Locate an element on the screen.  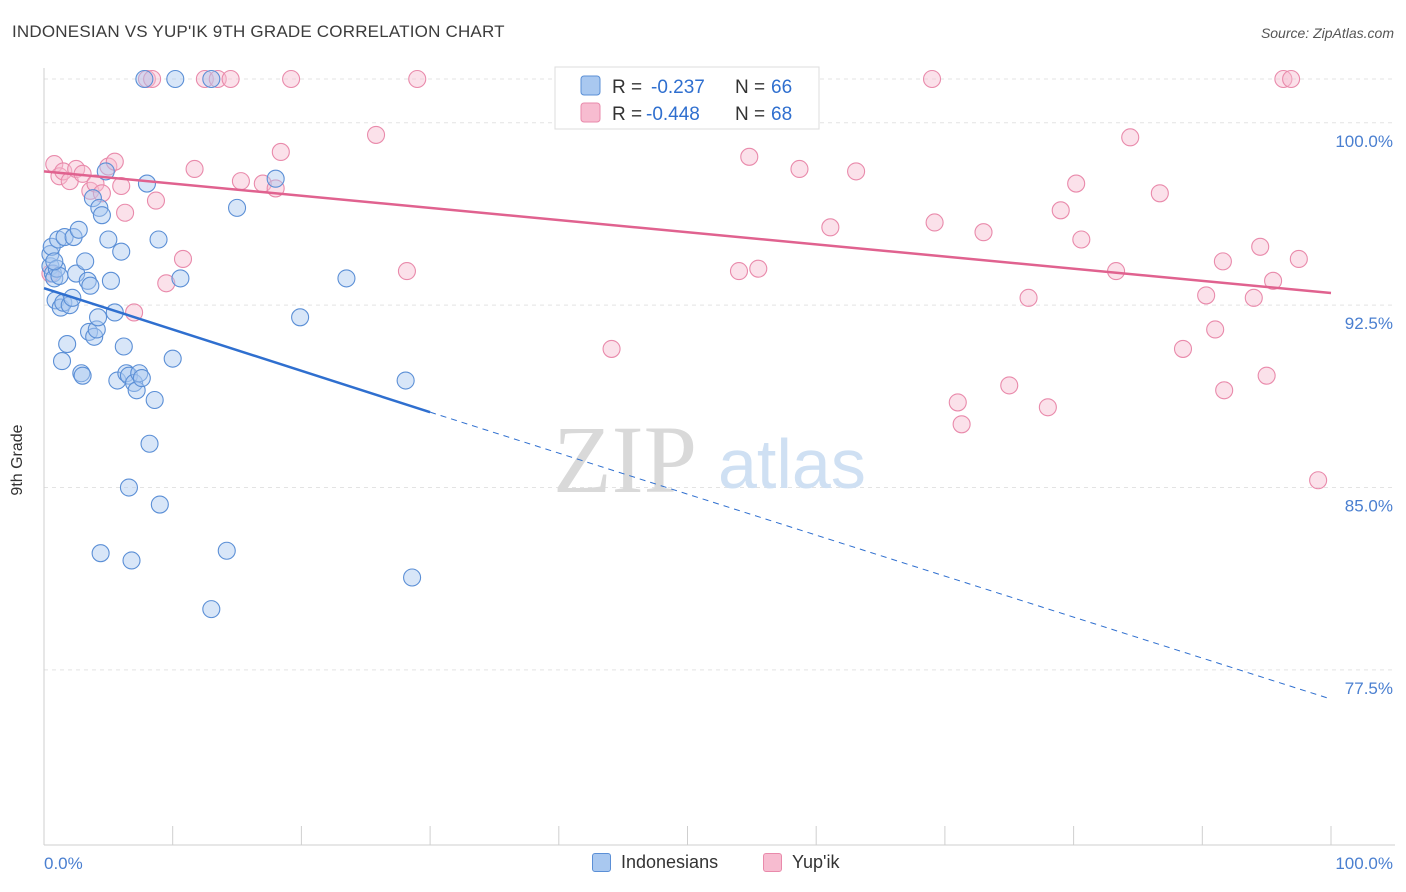
bottom-legend-indonesians: Indonesians is located at coordinates (655, 862).